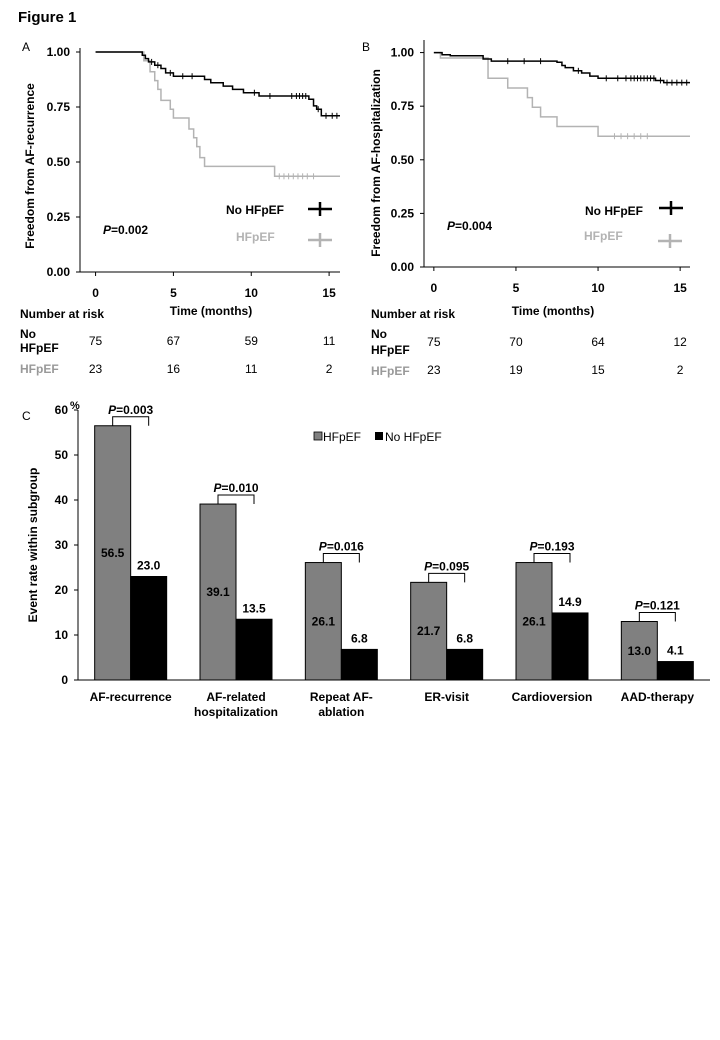 Image resolution: width=720 pixels, height=1040 pixels. Describe the element at coordinates (614, 211) in the screenshot. I see `panel-b-legend-no-hfpef: No HFpEF` at that location.